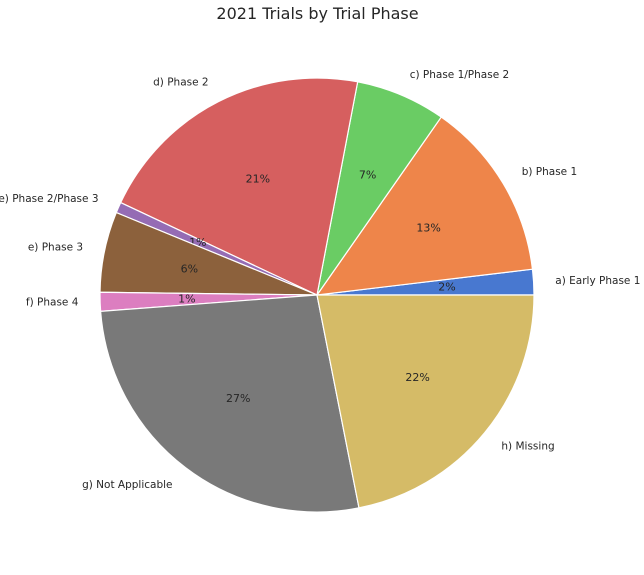 Image resolution: width=644 pixels, height=575 pixels. I want to click on pct-label-c-phase-1-phase-2: 7%, so click(367, 175).